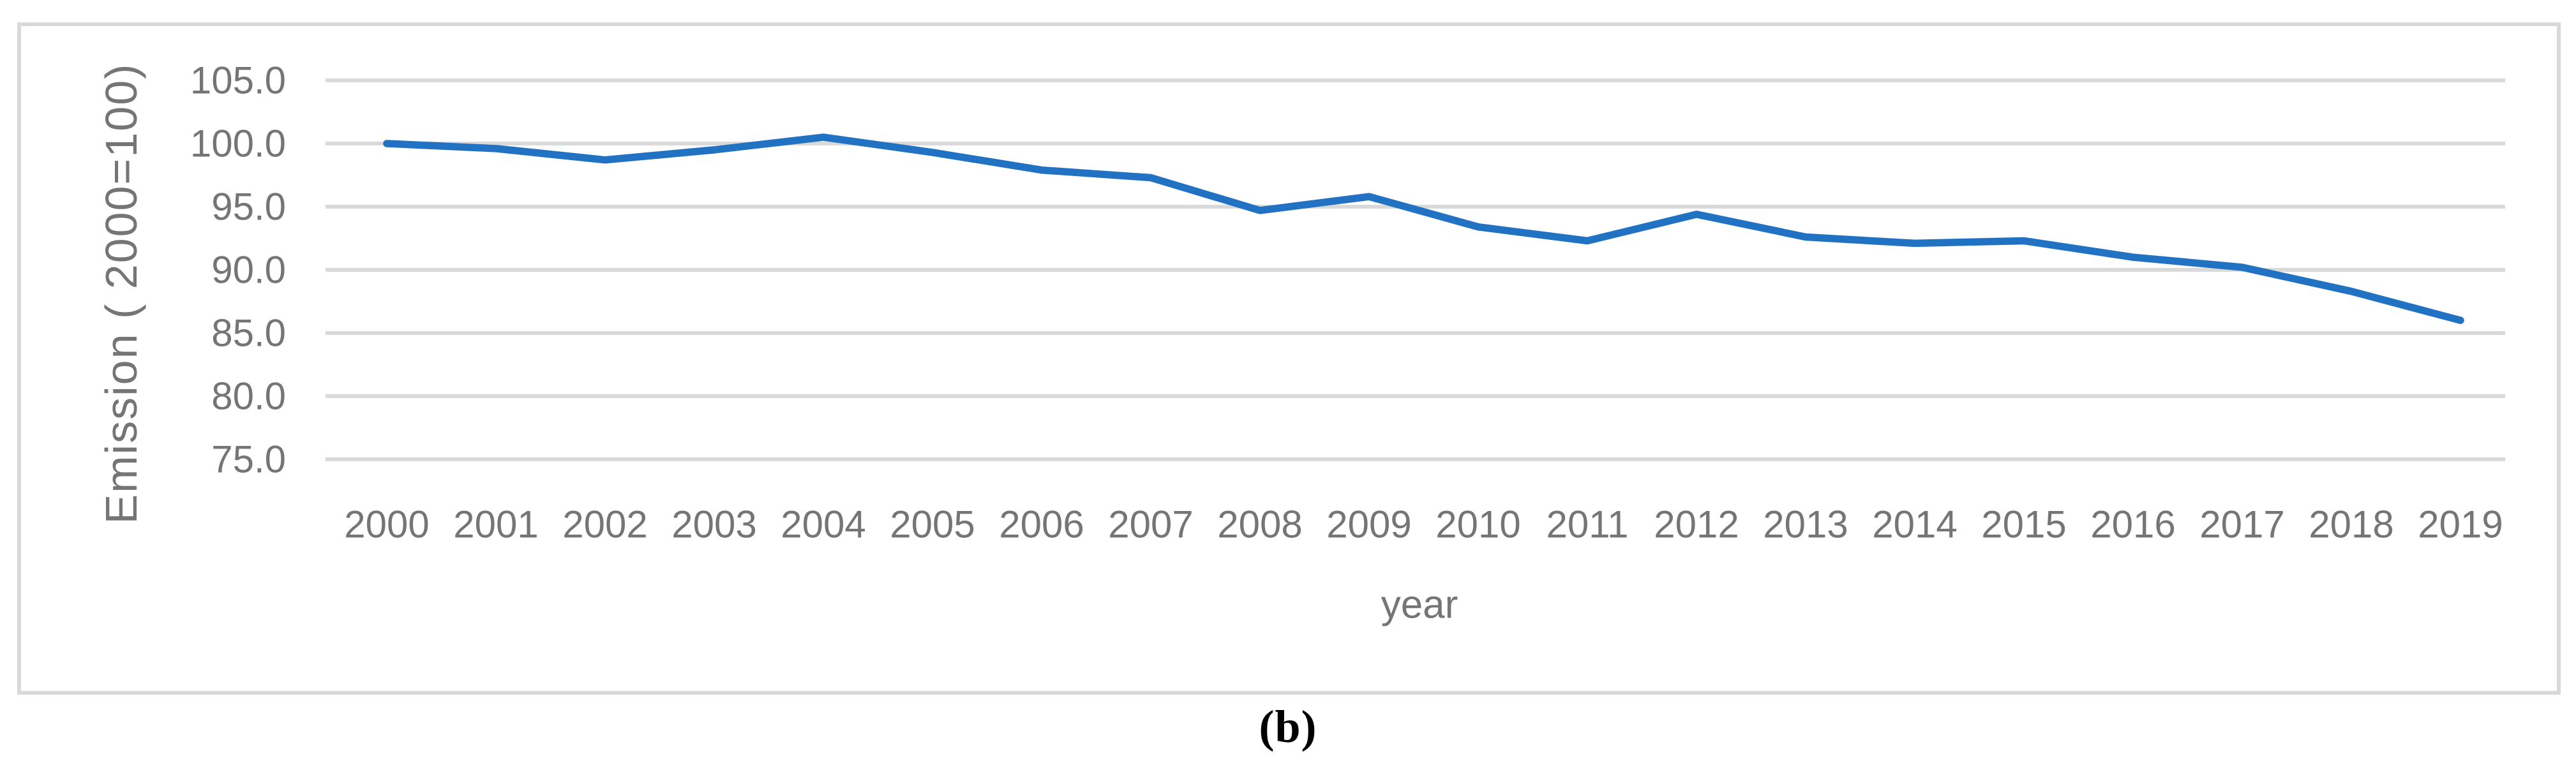 Image resolution: width=2576 pixels, height=770 pixels. What do you see at coordinates (1805, 524) in the screenshot?
I see `x-tick-label: 2013` at bounding box center [1805, 524].